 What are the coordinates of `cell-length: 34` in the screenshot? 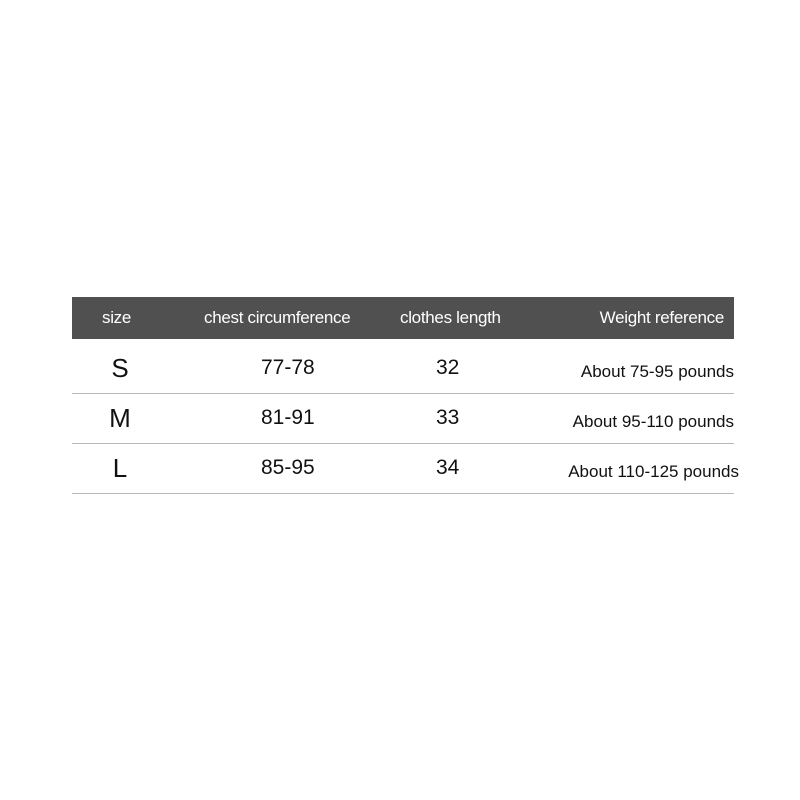 It's located at (448, 467).